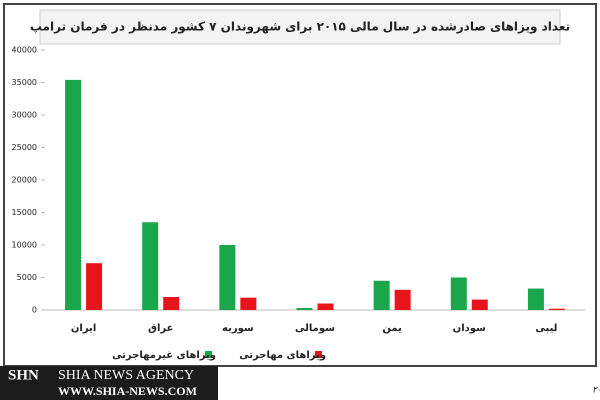 The image size is (600, 400). What do you see at coordinates (24, 115) in the screenshot?
I see `y-tick-label: 30000` at bounding box center [24, 115].